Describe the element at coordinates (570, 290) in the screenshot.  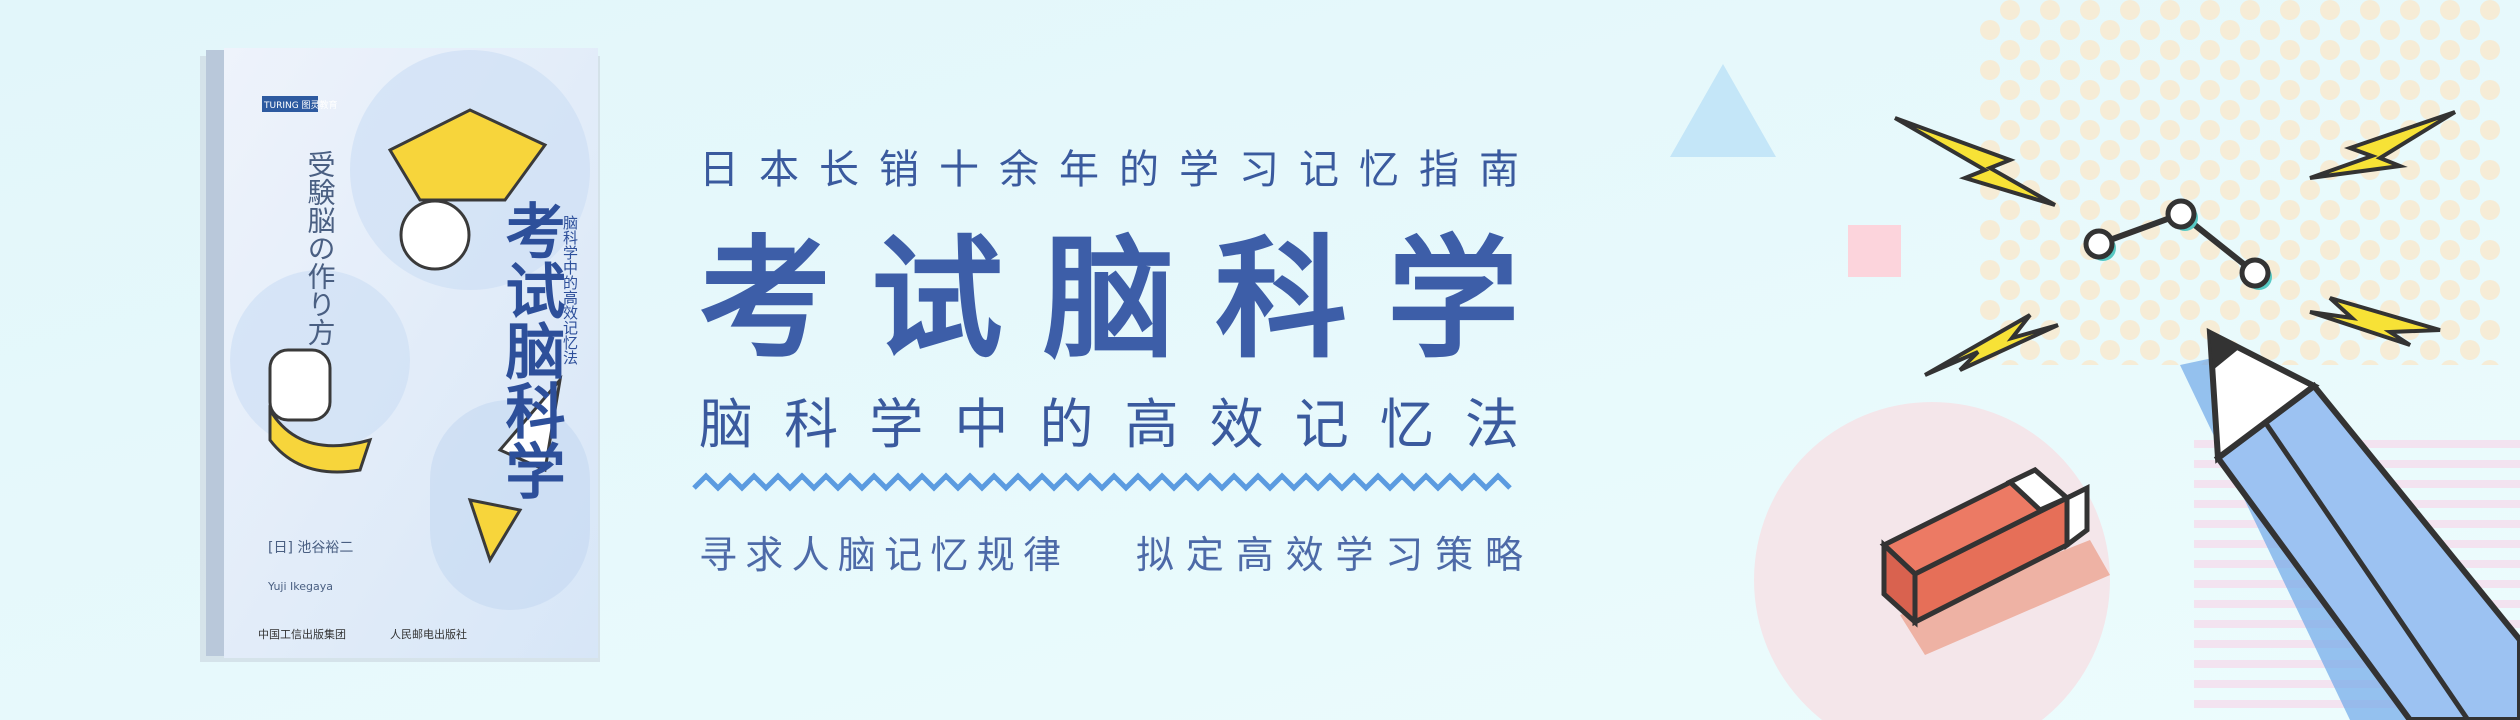
I see `book-subtitle: 脑科学中的高效记忆法` at that location.